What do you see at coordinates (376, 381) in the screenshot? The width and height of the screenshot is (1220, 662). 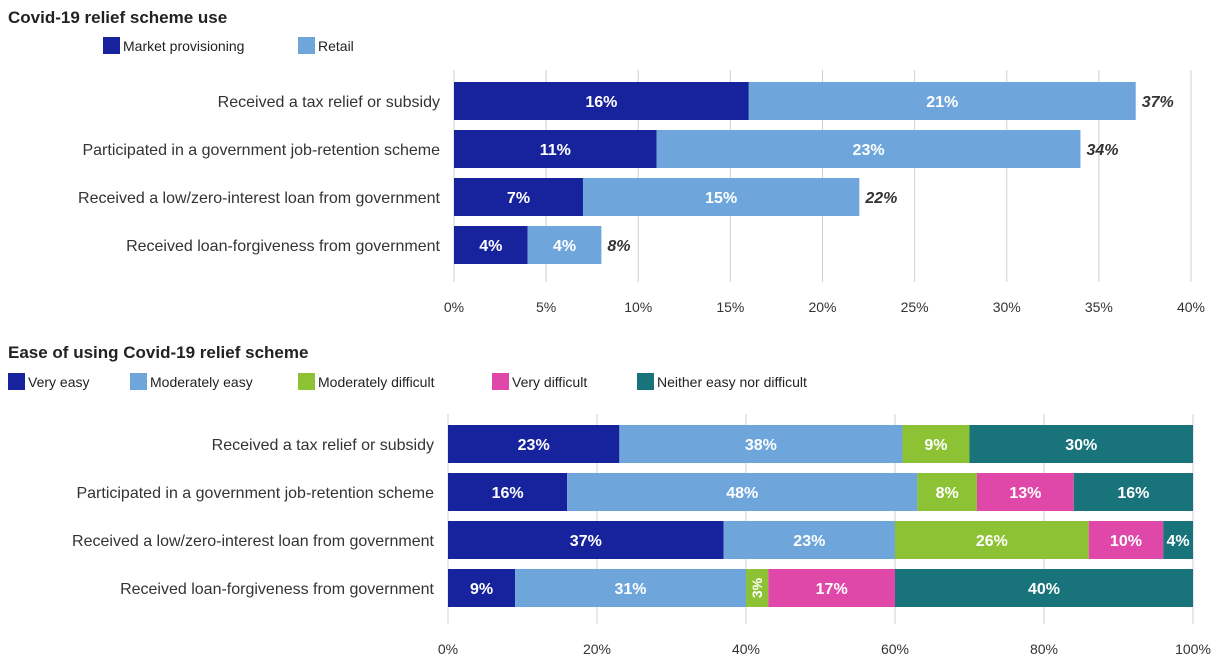 I see `legend-label: Moderately difficult` at bounding box center [376, 381].